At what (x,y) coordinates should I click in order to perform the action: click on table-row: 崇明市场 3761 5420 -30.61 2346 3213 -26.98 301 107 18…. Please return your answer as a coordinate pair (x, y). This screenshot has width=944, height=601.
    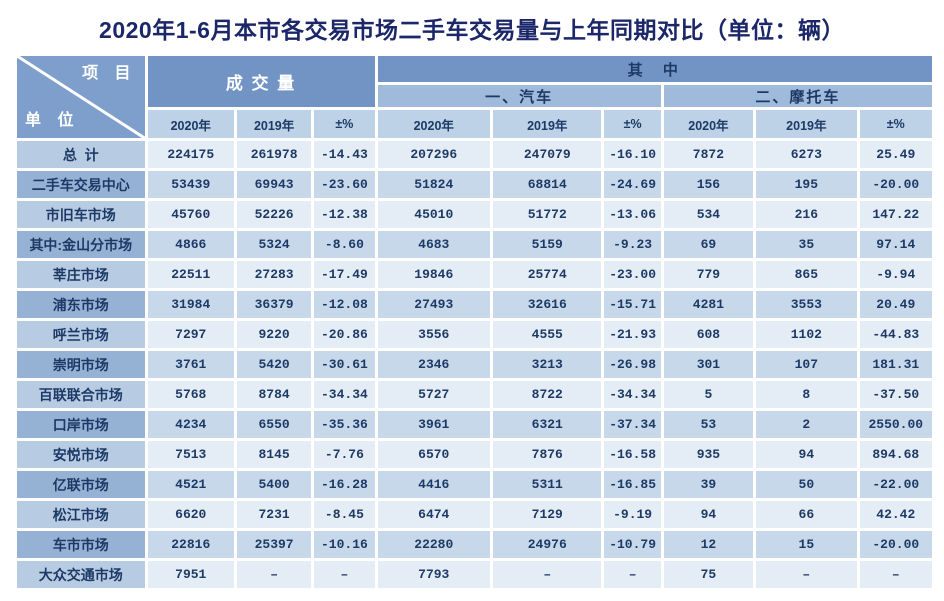
    Looking at the image, I should click on (474, 364).